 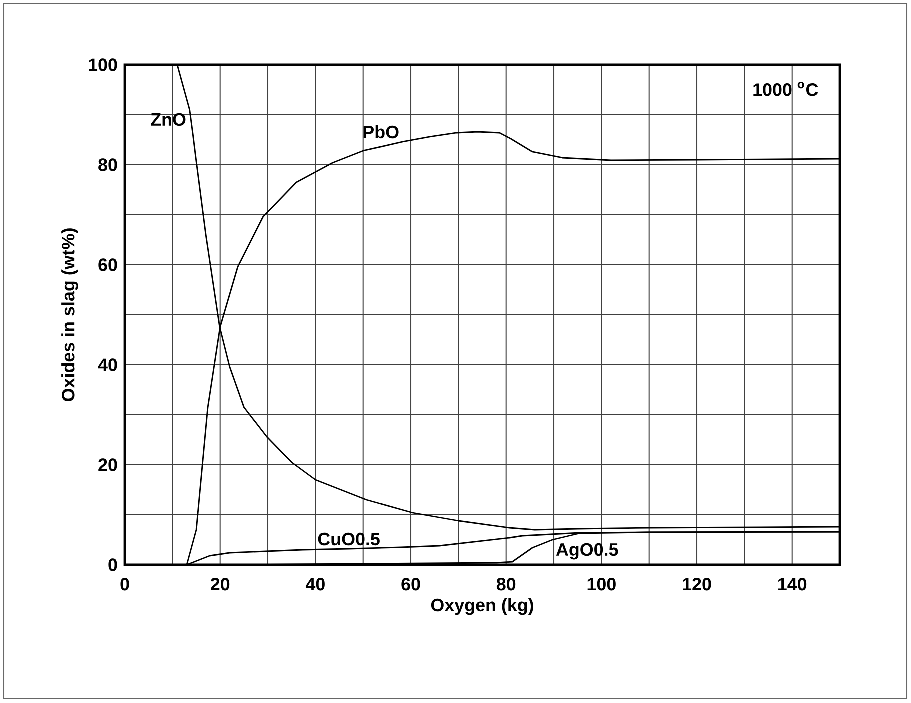 What do you see at coordinates (108, 265) in the screenshot?
I see `y-tick-label: 60` at bounding box center [108, 265].